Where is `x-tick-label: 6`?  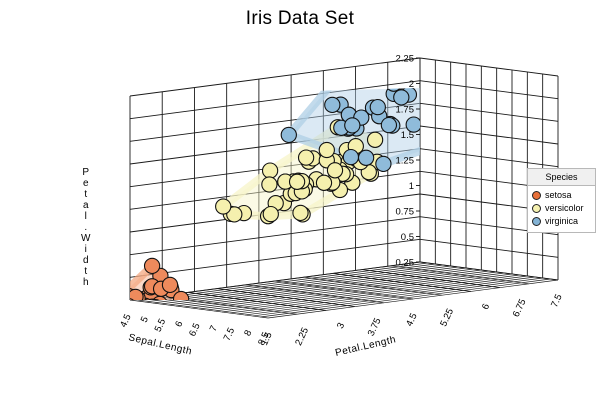
x-tick-label: 6 is located at coordinates (179, 323).